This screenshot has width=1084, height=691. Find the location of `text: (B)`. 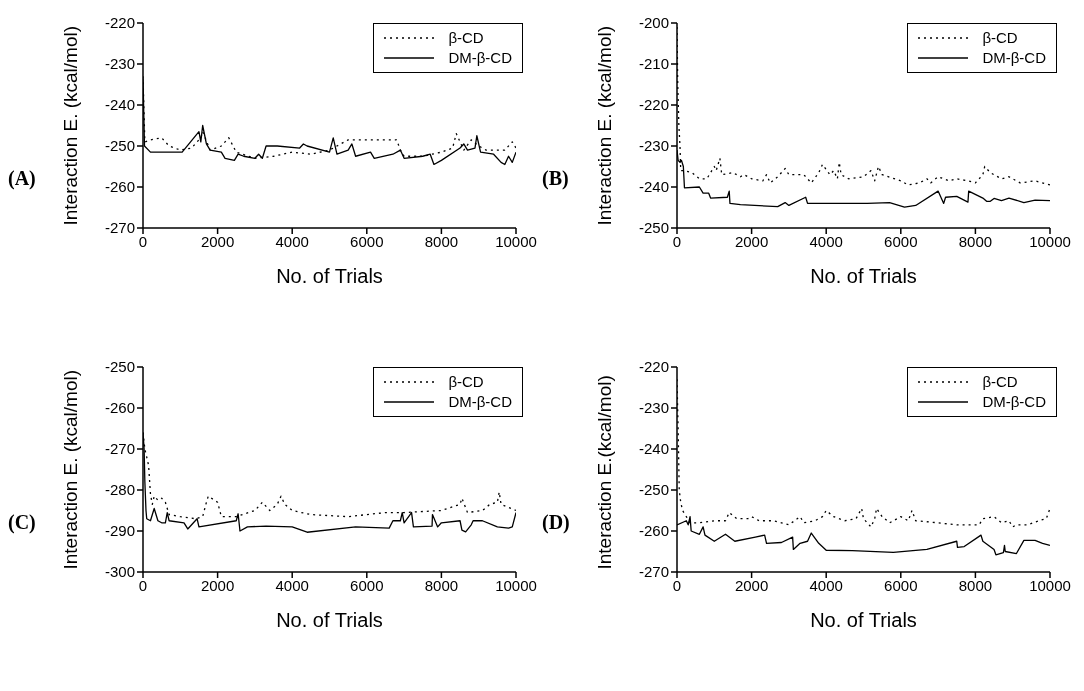

text: (B) is located at coordinates (556, 178).